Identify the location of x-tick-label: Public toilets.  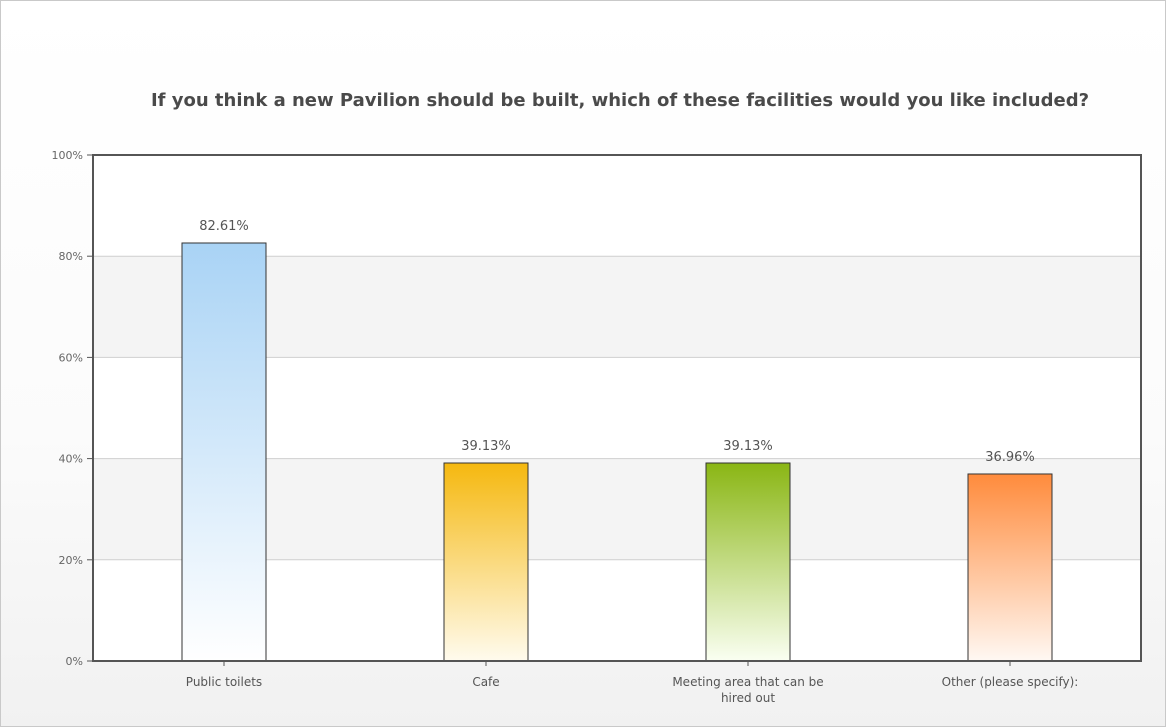
(224, 682).